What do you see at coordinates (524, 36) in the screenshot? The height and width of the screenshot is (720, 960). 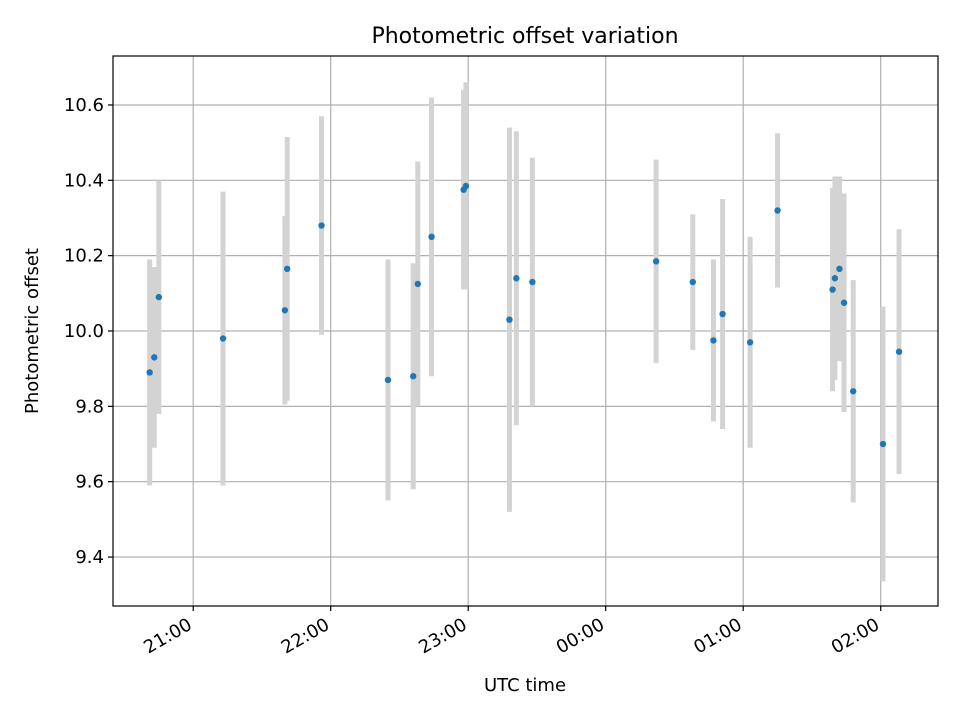 I see `chart-title: Photometric offset variation` at bounding box center [524, 36].